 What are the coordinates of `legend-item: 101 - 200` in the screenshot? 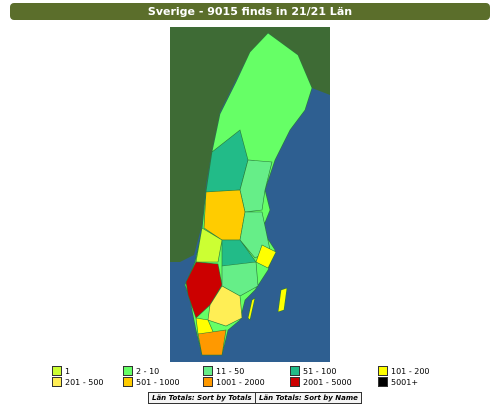 It's located at (404, 371).